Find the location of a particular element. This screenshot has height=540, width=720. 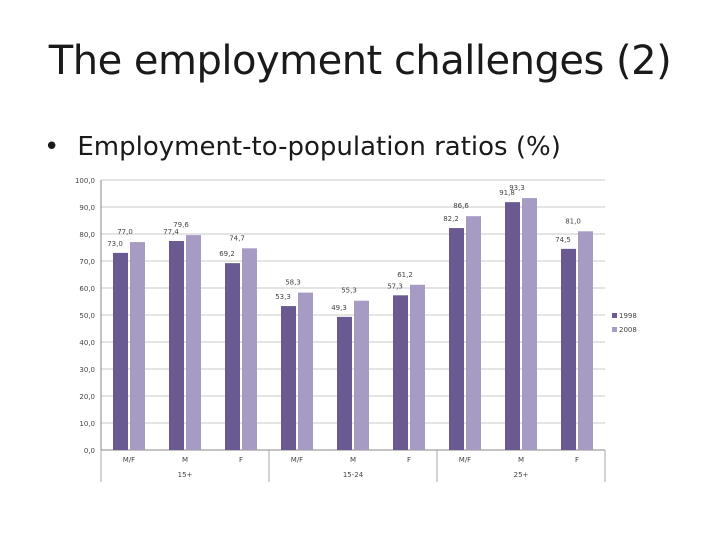

y-tick-label: 80,0 is located at coordinates (87, 235).